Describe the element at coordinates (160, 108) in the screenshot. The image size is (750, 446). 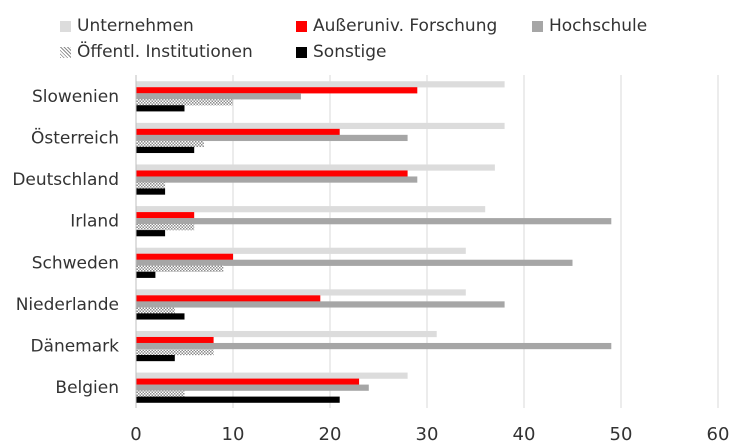
I see `bar-sonstige-slowenien` at that location.